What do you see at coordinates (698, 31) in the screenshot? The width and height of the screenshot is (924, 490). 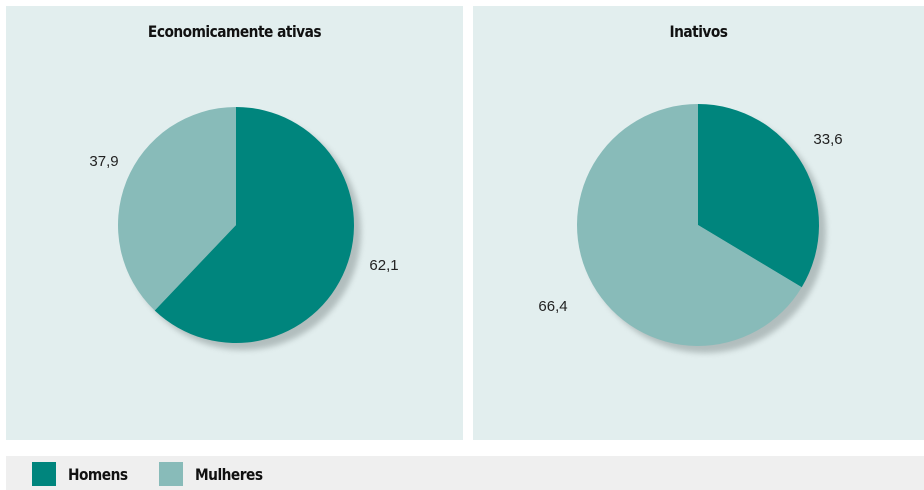 I see `chart-title: Inativos` at bounding box center [698, 31].